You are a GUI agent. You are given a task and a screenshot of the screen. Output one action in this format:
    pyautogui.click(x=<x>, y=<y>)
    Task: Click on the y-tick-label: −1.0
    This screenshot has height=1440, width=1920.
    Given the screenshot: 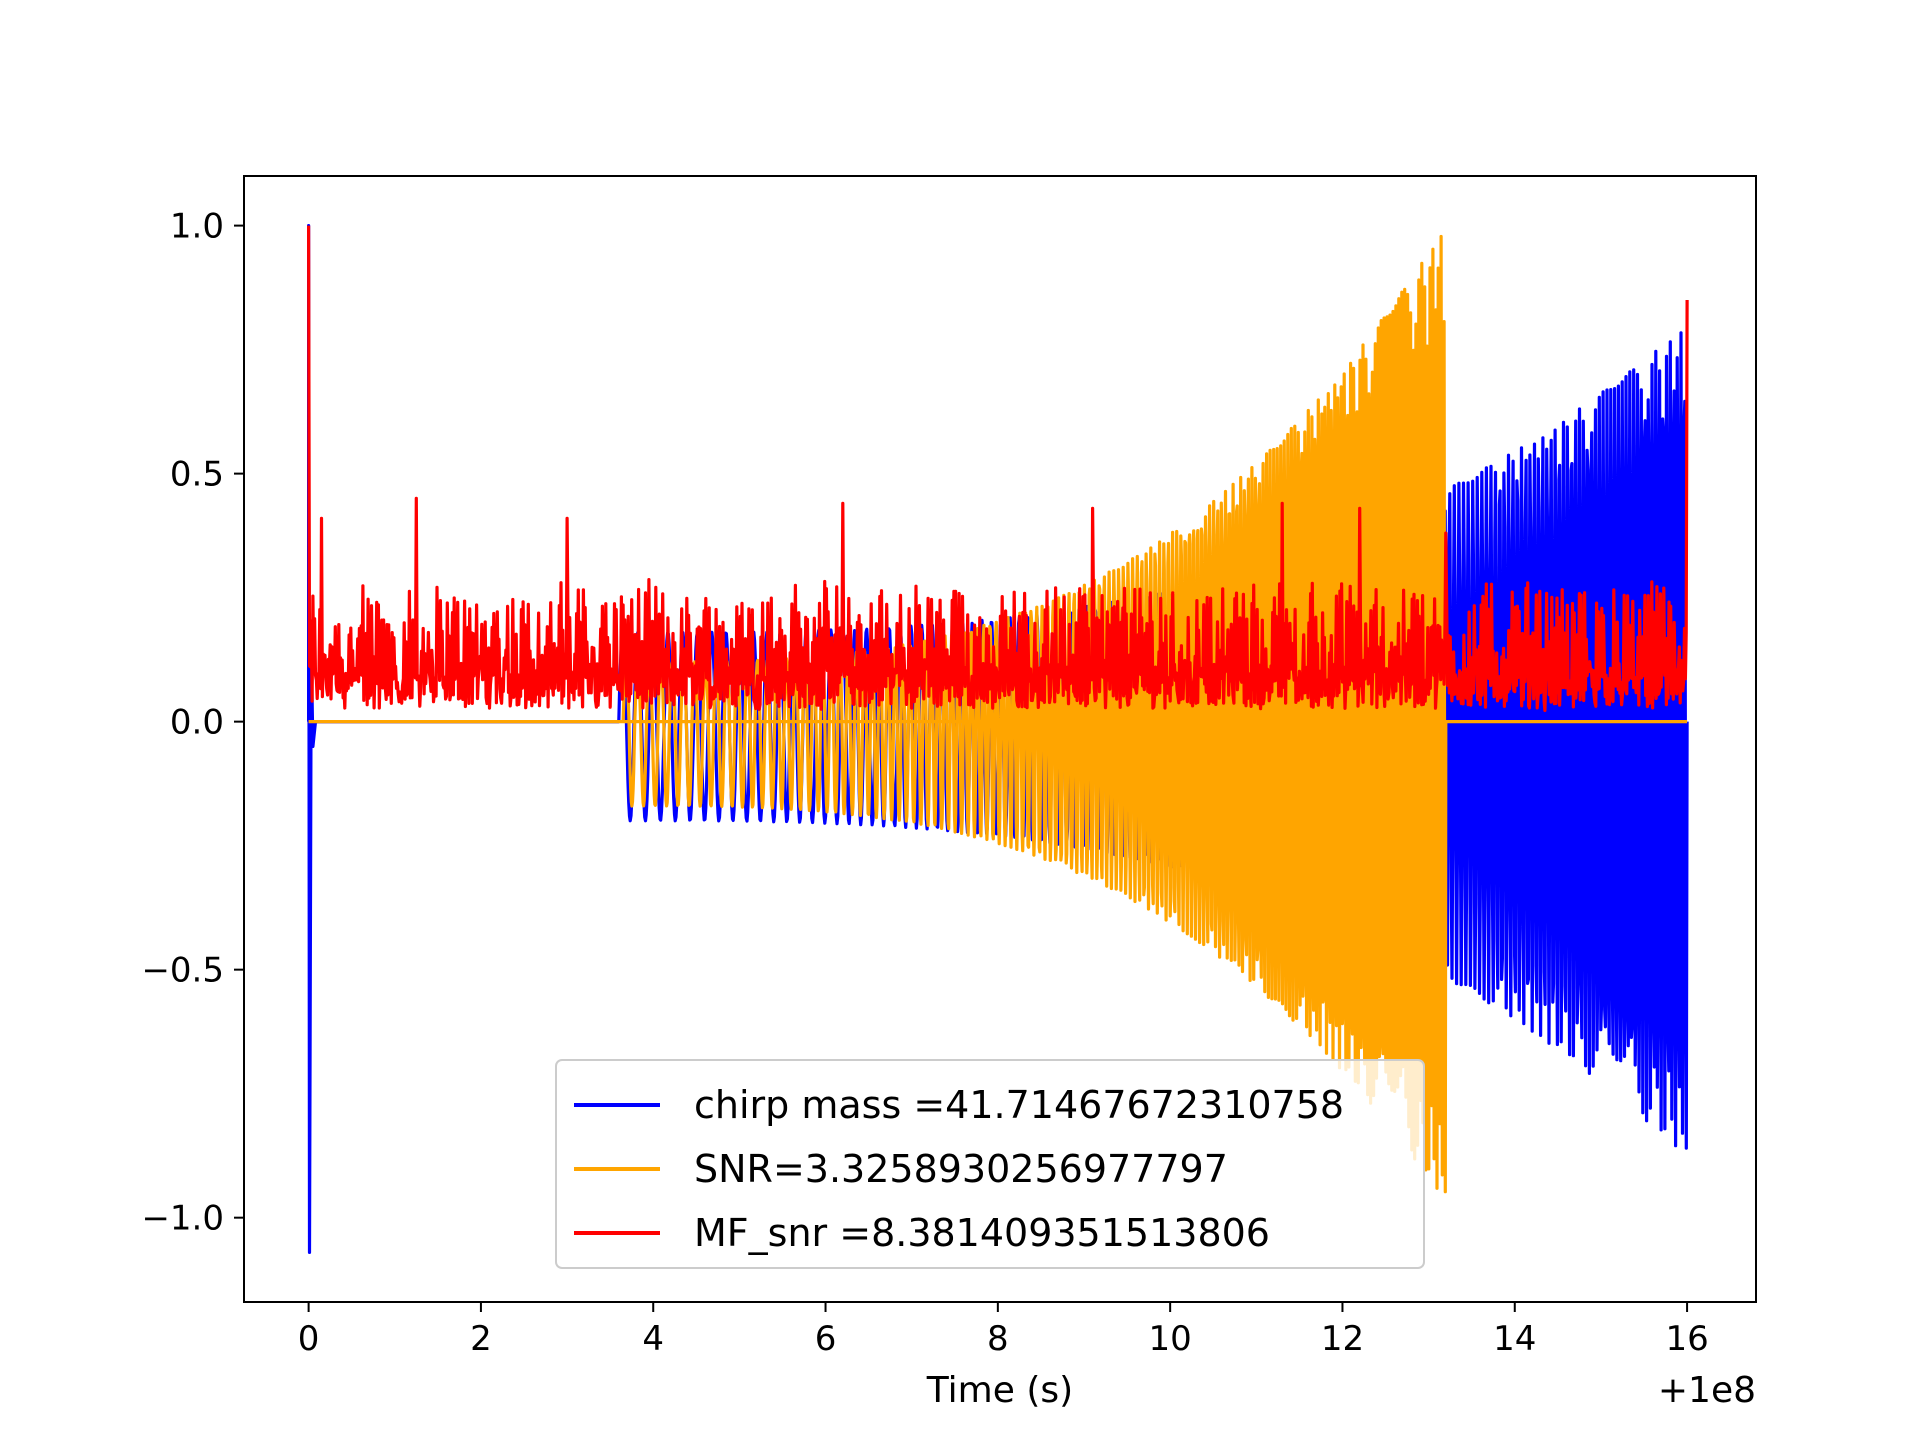 What is the action you would take?
    pyautogui.click(x=182, y=1219)
    